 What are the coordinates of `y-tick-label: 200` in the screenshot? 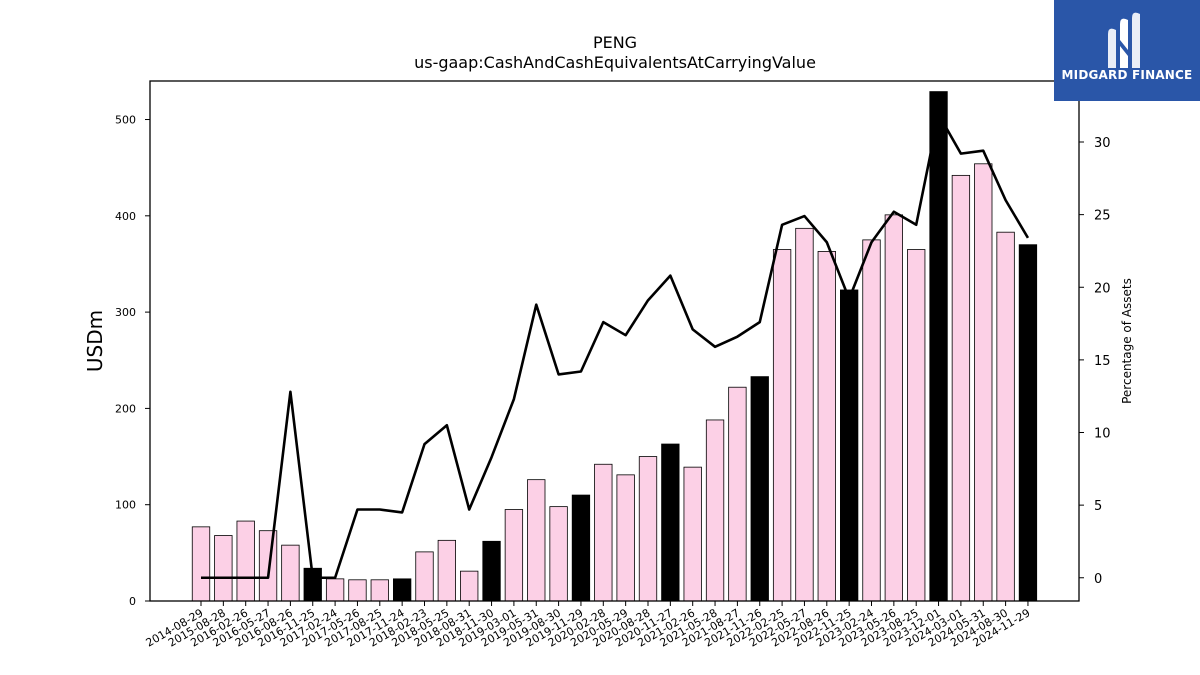 It's located at (125, 408).